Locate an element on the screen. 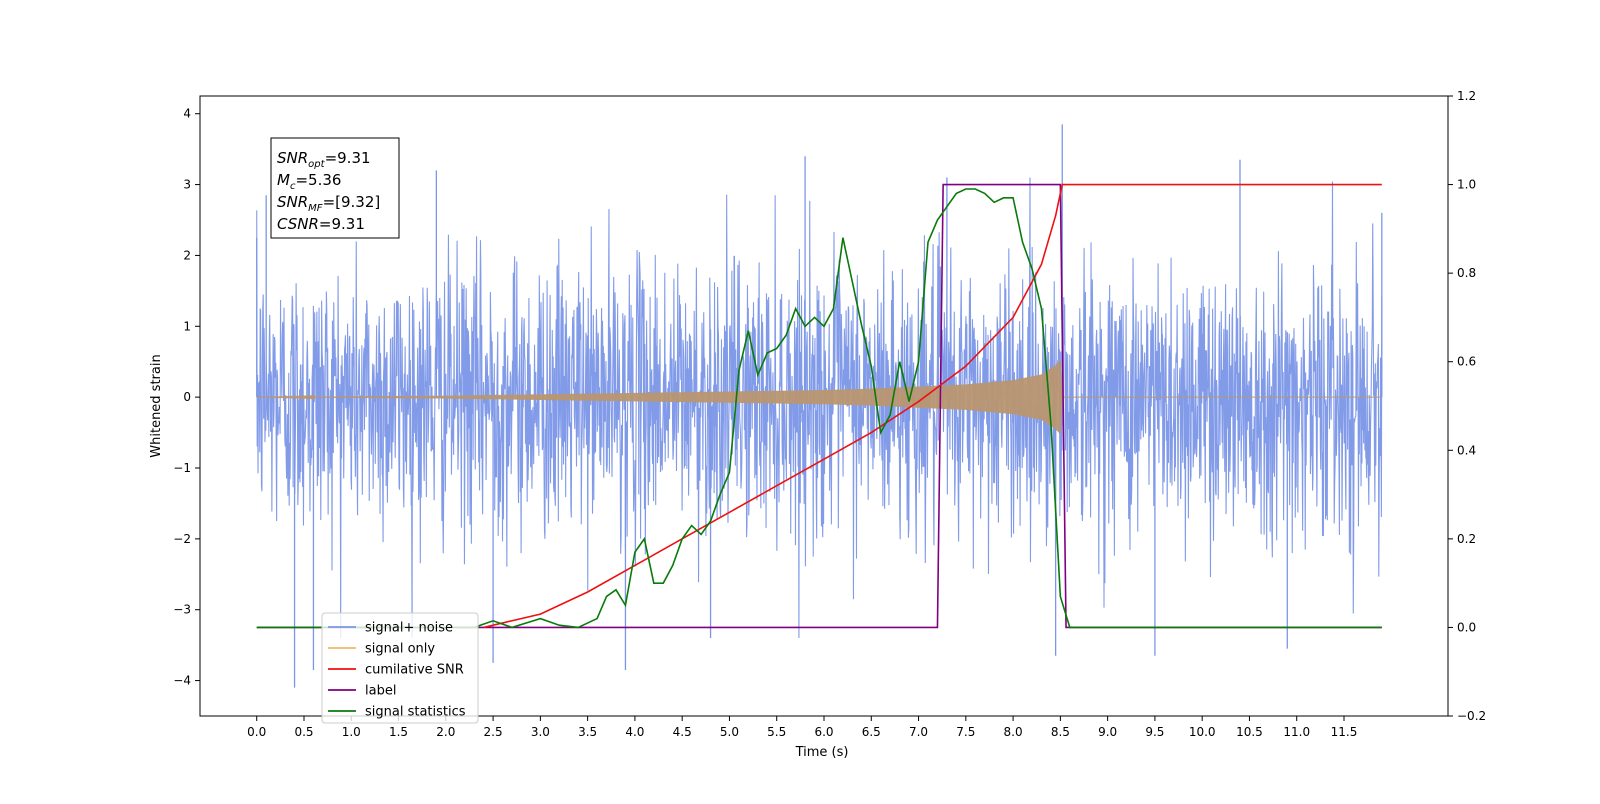  x-tick-label: 0.5 is located at coordinates (303, 732).